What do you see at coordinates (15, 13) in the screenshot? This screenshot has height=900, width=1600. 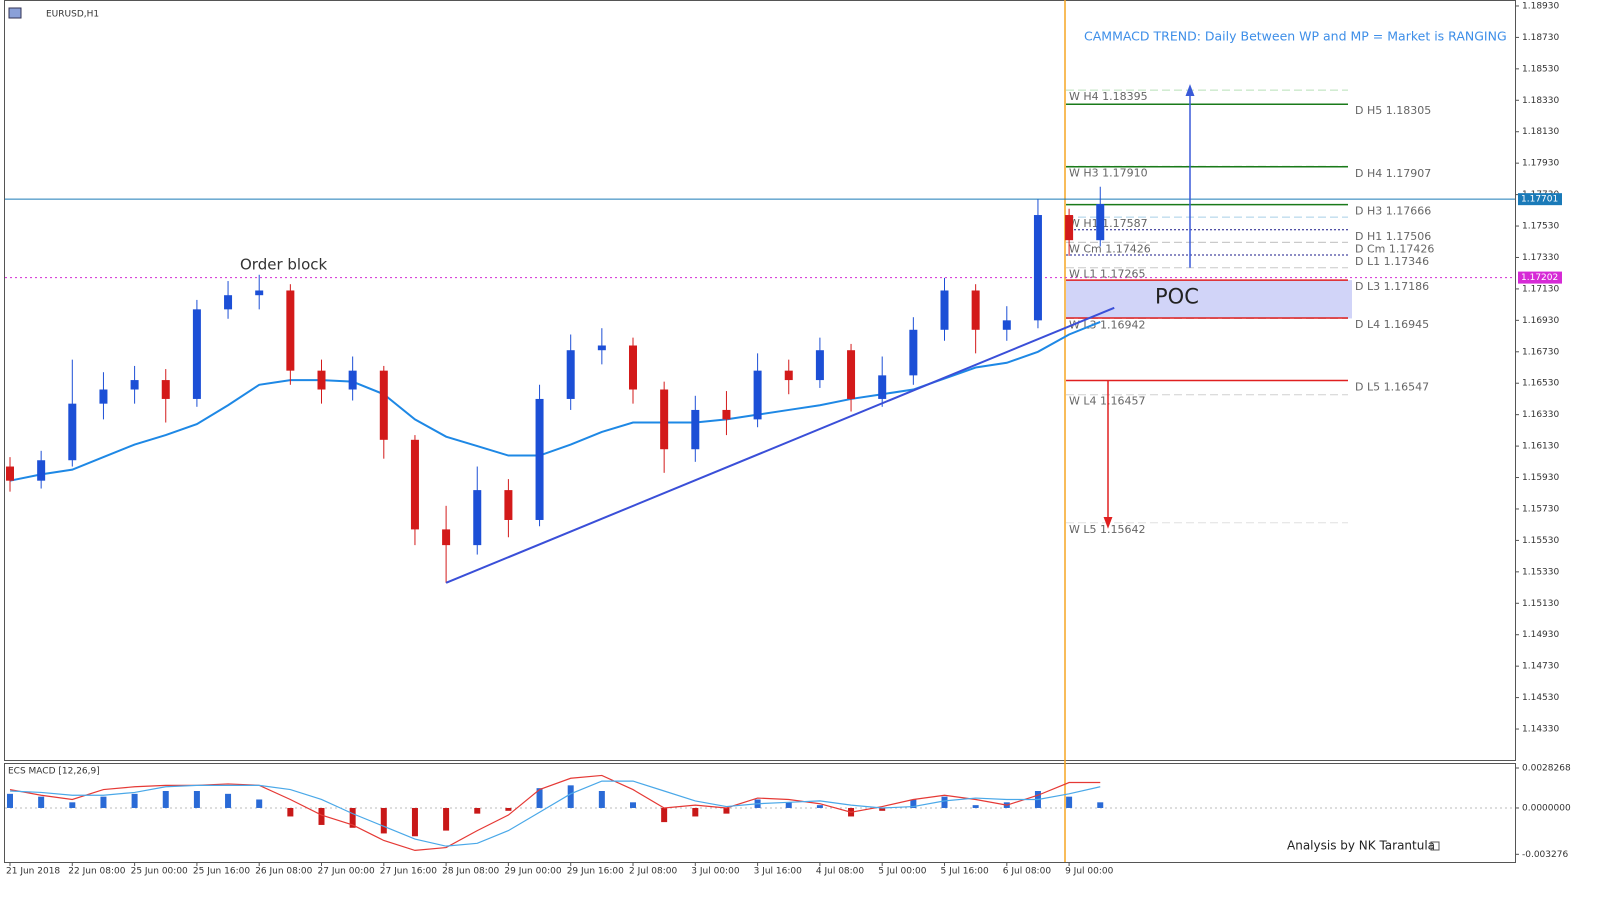 I see `symbol-icon` at bounding box center [15, 13].